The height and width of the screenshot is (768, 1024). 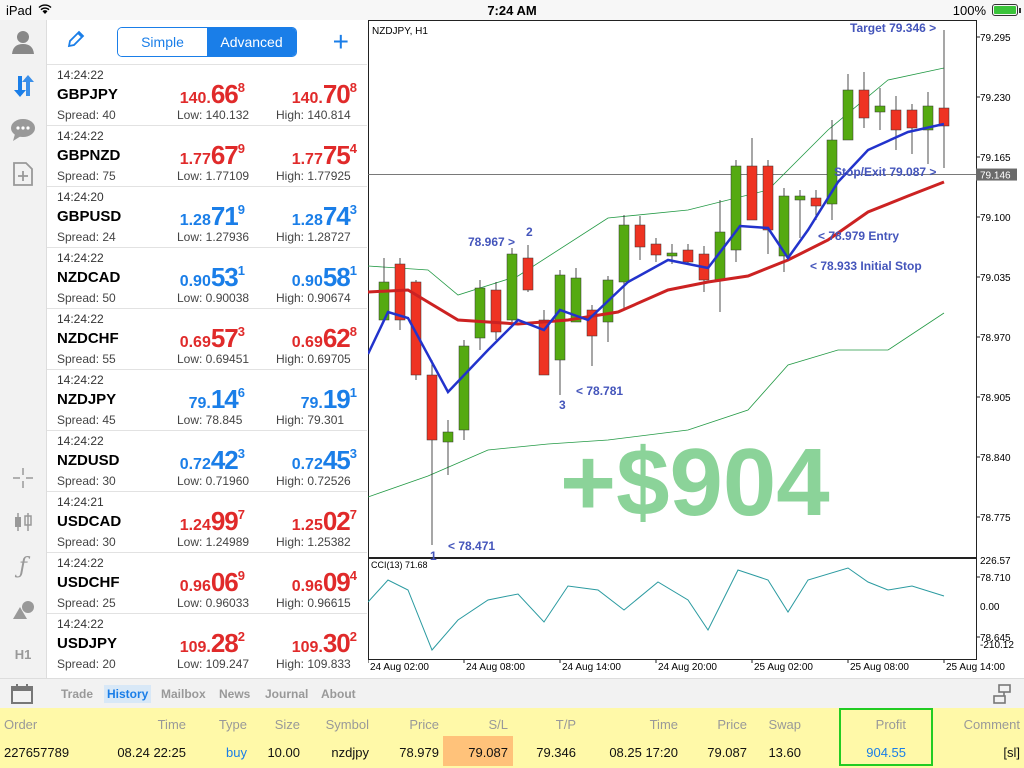 I want to click on quote-spread: Spread: 24, so click(x=86, y=237).